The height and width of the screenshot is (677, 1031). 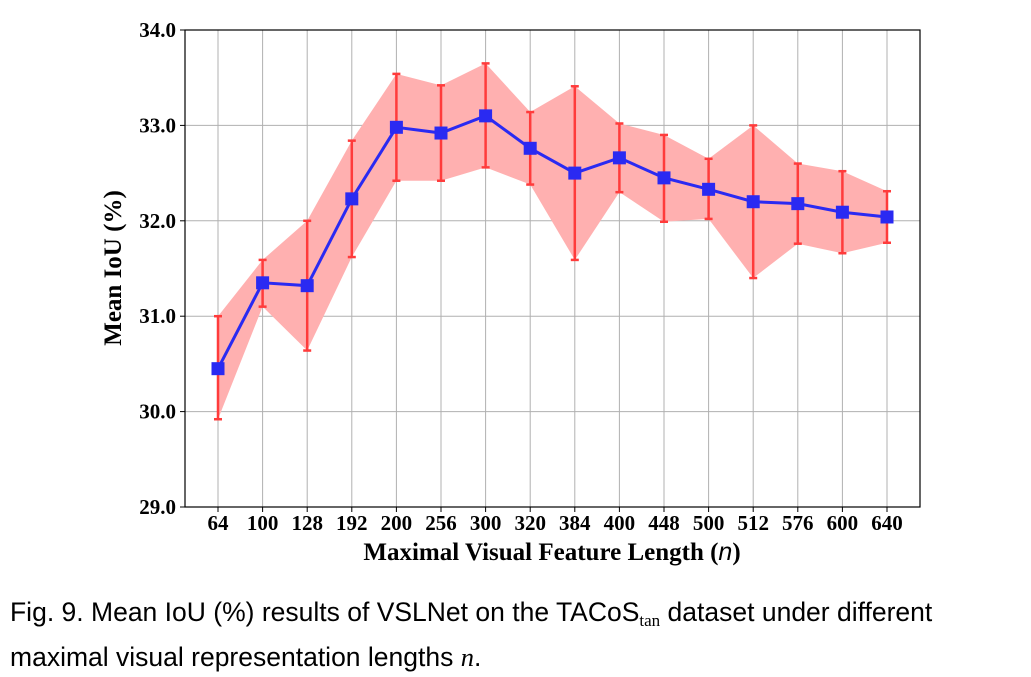 What do you see at coordinates (736, 552) in the screenshot?
I see `x-axis-label-end: )` at bounding box center [736, 552].